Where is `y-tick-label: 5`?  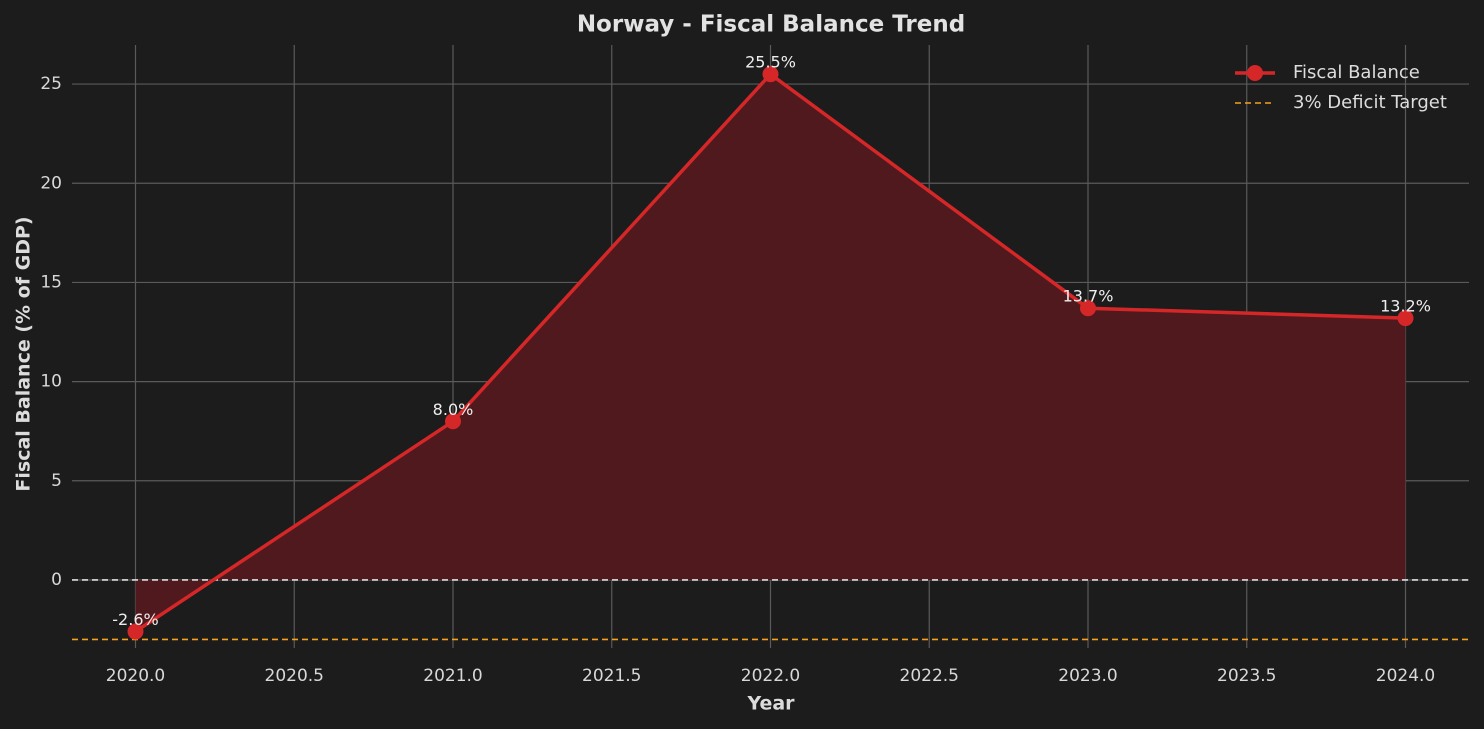 y-tick-label: 5 is located at coordinates (56, 481).